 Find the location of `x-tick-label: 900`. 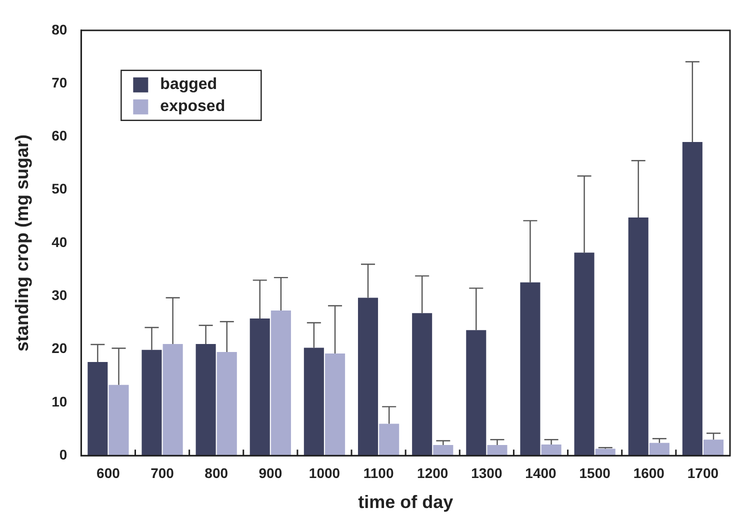

x-tick-label: 900 is located at coordinates (270, 472).